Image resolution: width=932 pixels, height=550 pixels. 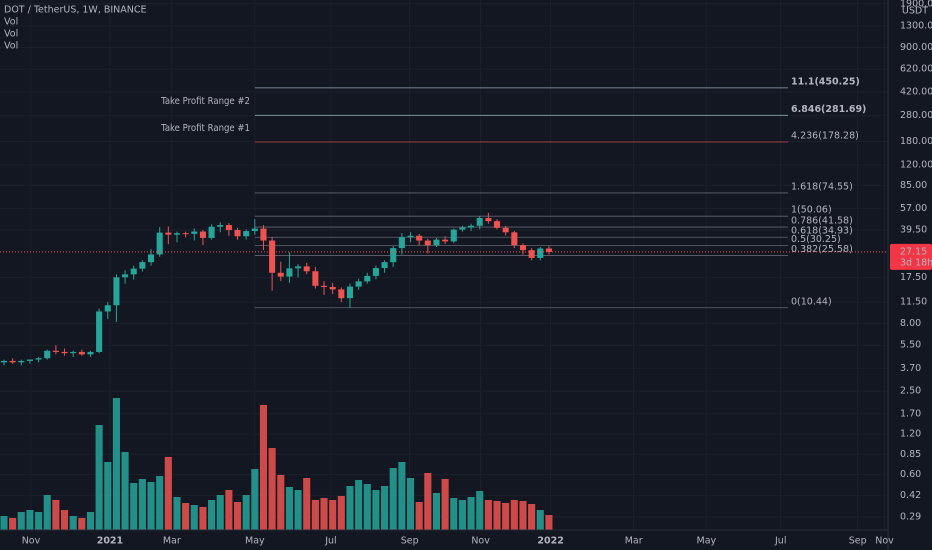 What do you see at coordinates (916, 69) in the screenshot?
I see `y-tick-label: 620.00` at bounding box center [916, 69].